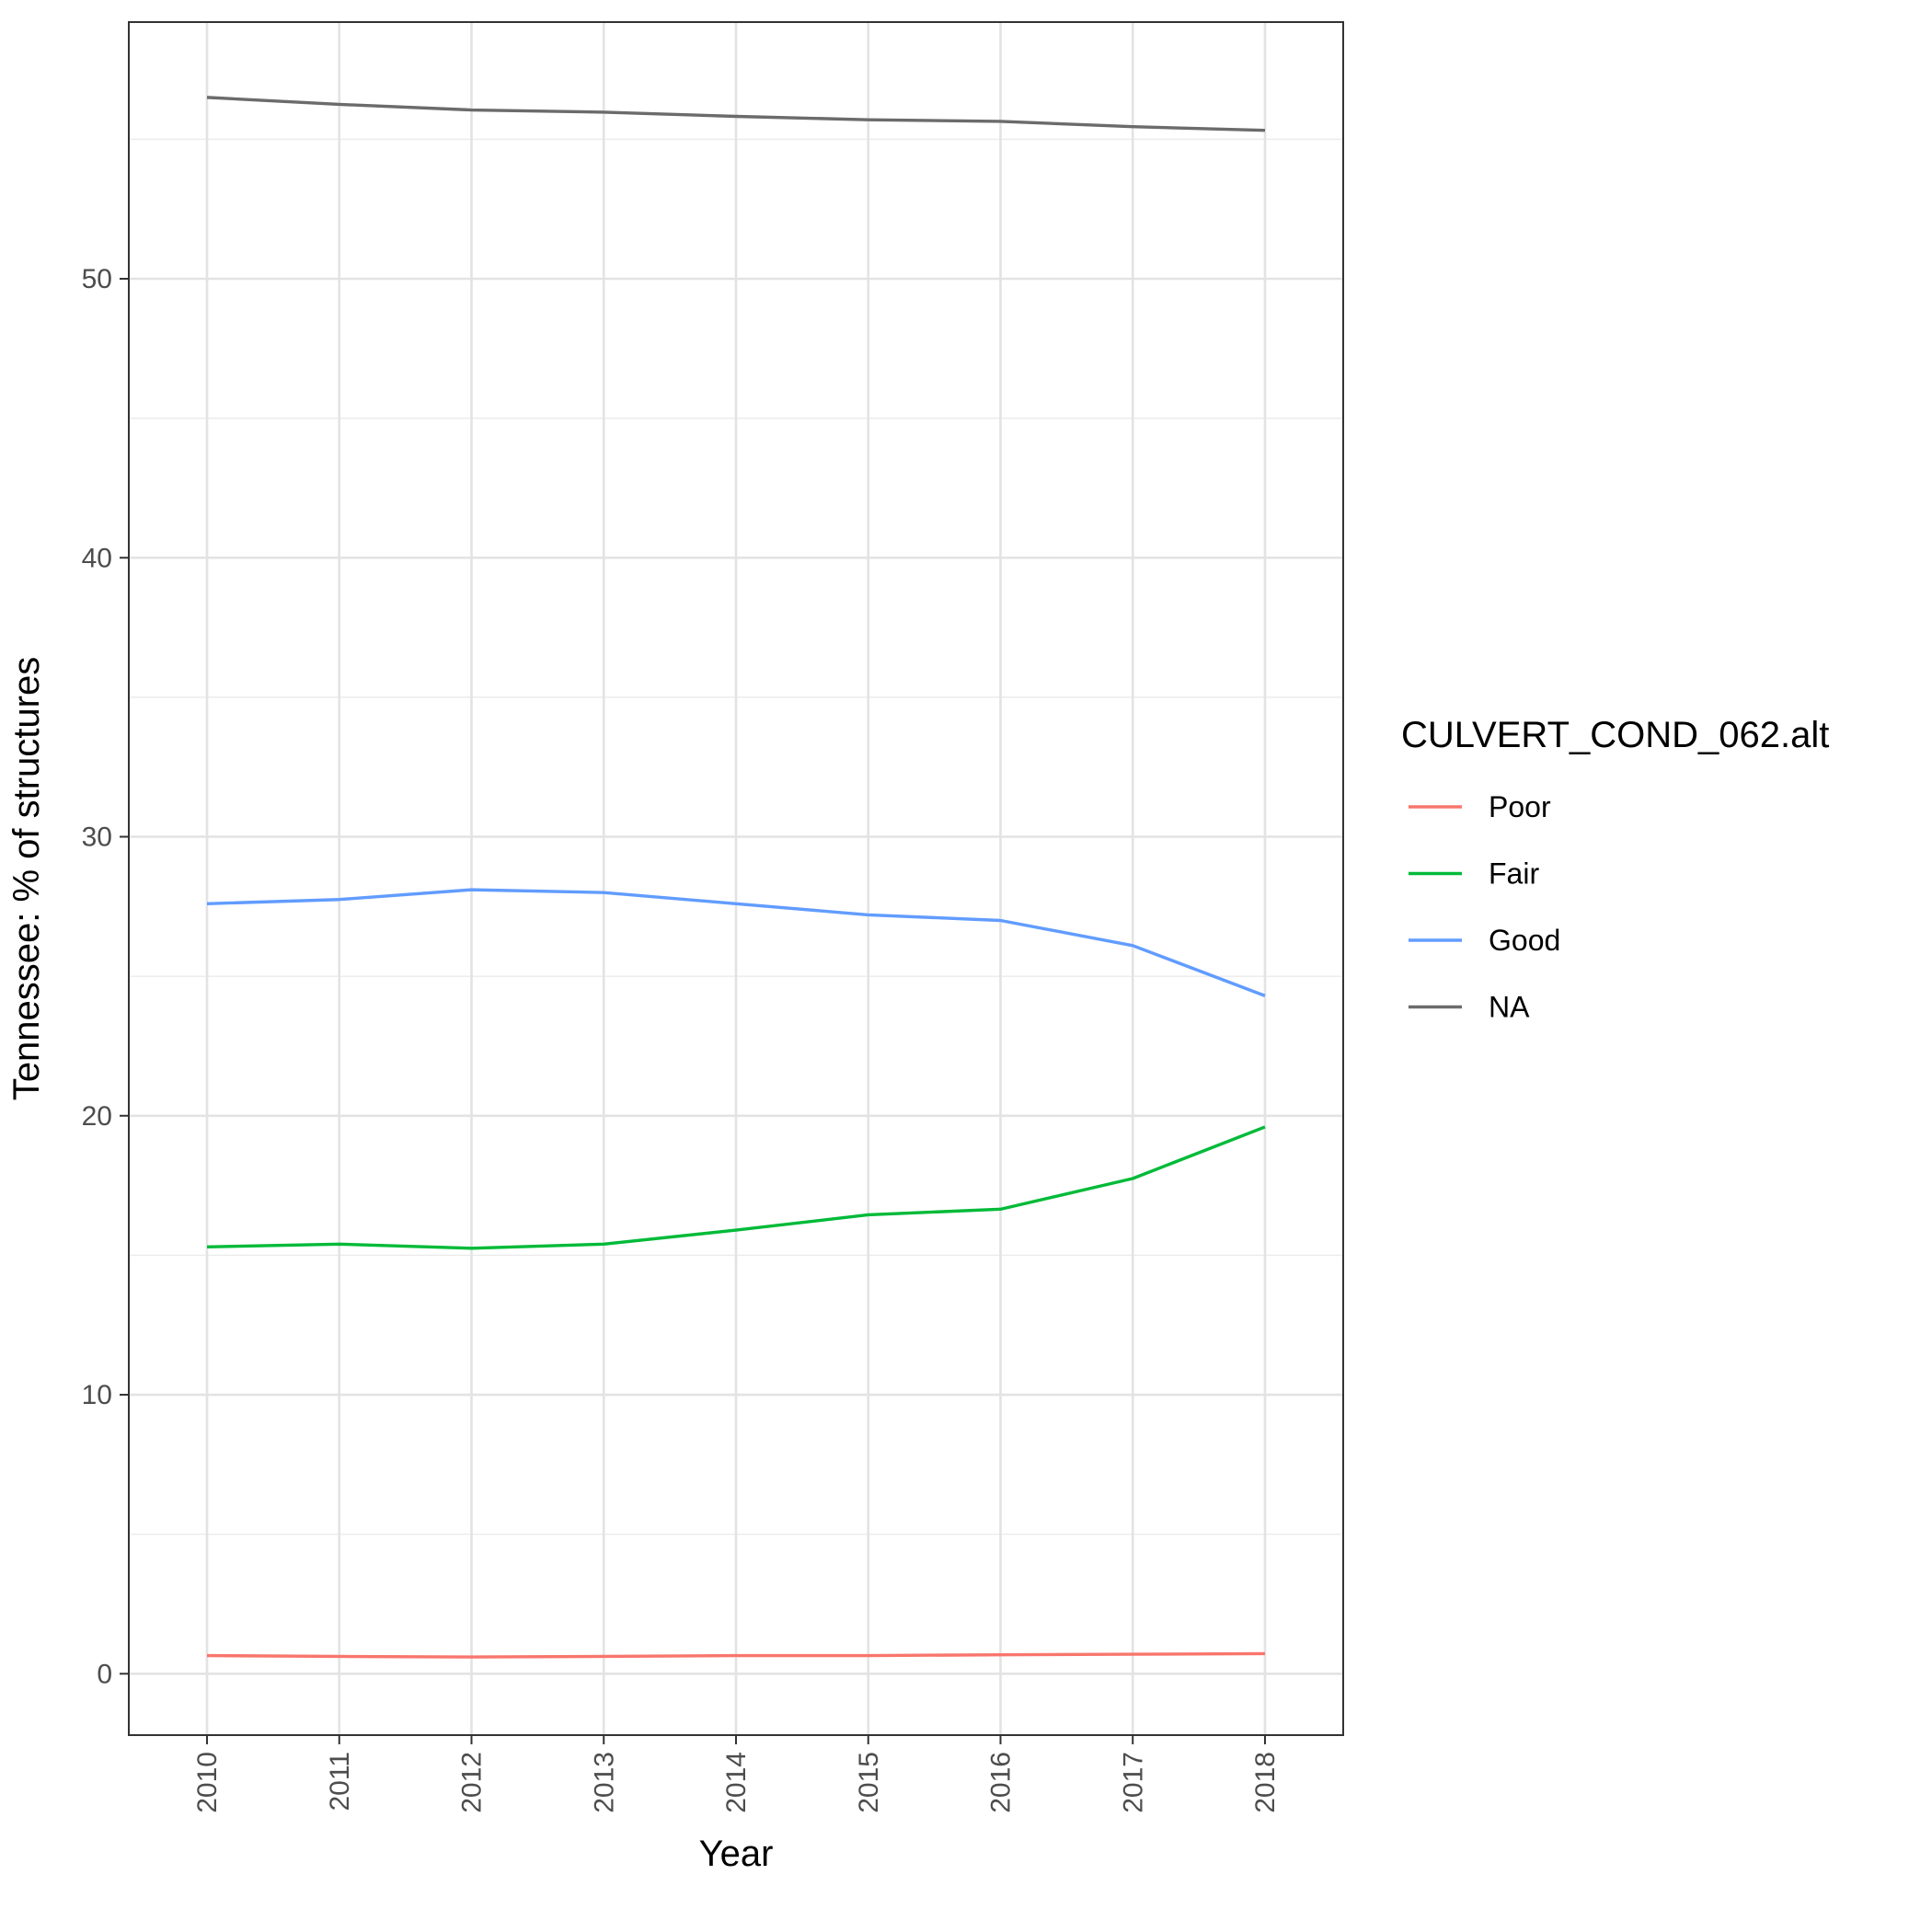 This screenshot has height=1932, width=1932. Describe the element at coordinates (1265, 1782) in the screenshot. I see `x-tick-label: 2018` at that location.